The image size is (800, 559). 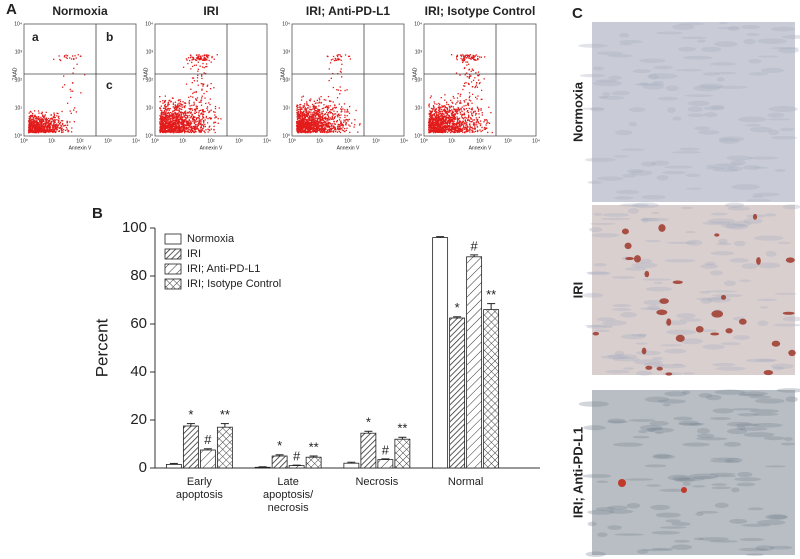 I want to click on flow-dots, so click(x=190, y=94).